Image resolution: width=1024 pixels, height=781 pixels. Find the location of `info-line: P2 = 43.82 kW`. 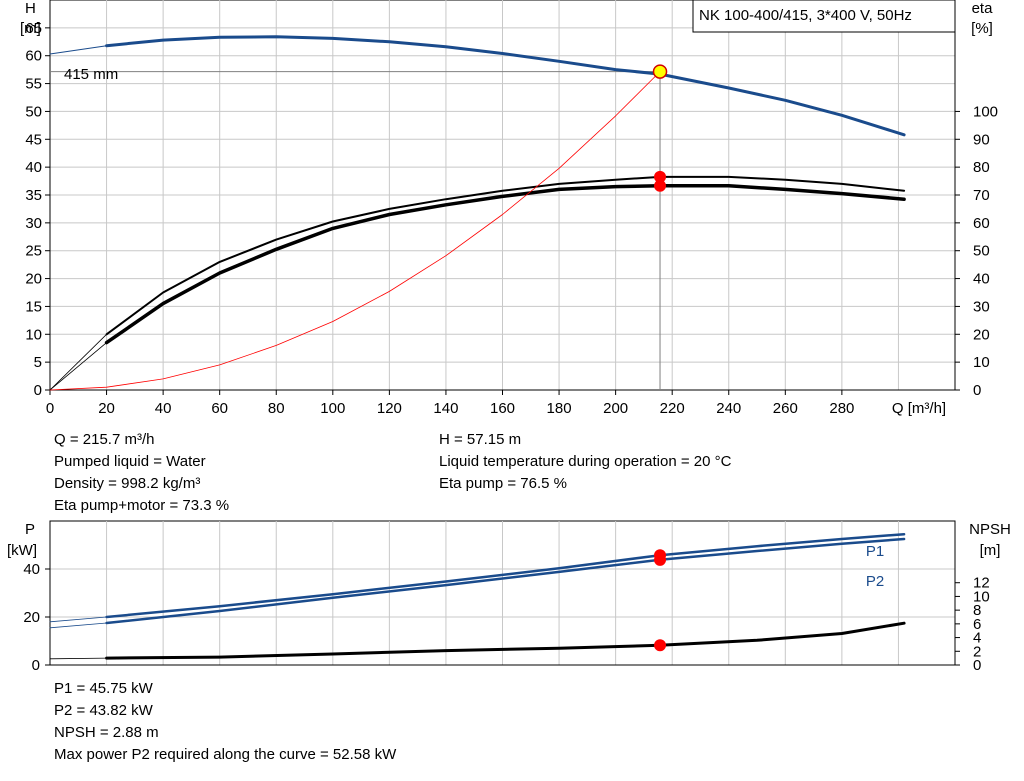

info-line: P2 = 43.82 kW is located at coordinates (103, 710).